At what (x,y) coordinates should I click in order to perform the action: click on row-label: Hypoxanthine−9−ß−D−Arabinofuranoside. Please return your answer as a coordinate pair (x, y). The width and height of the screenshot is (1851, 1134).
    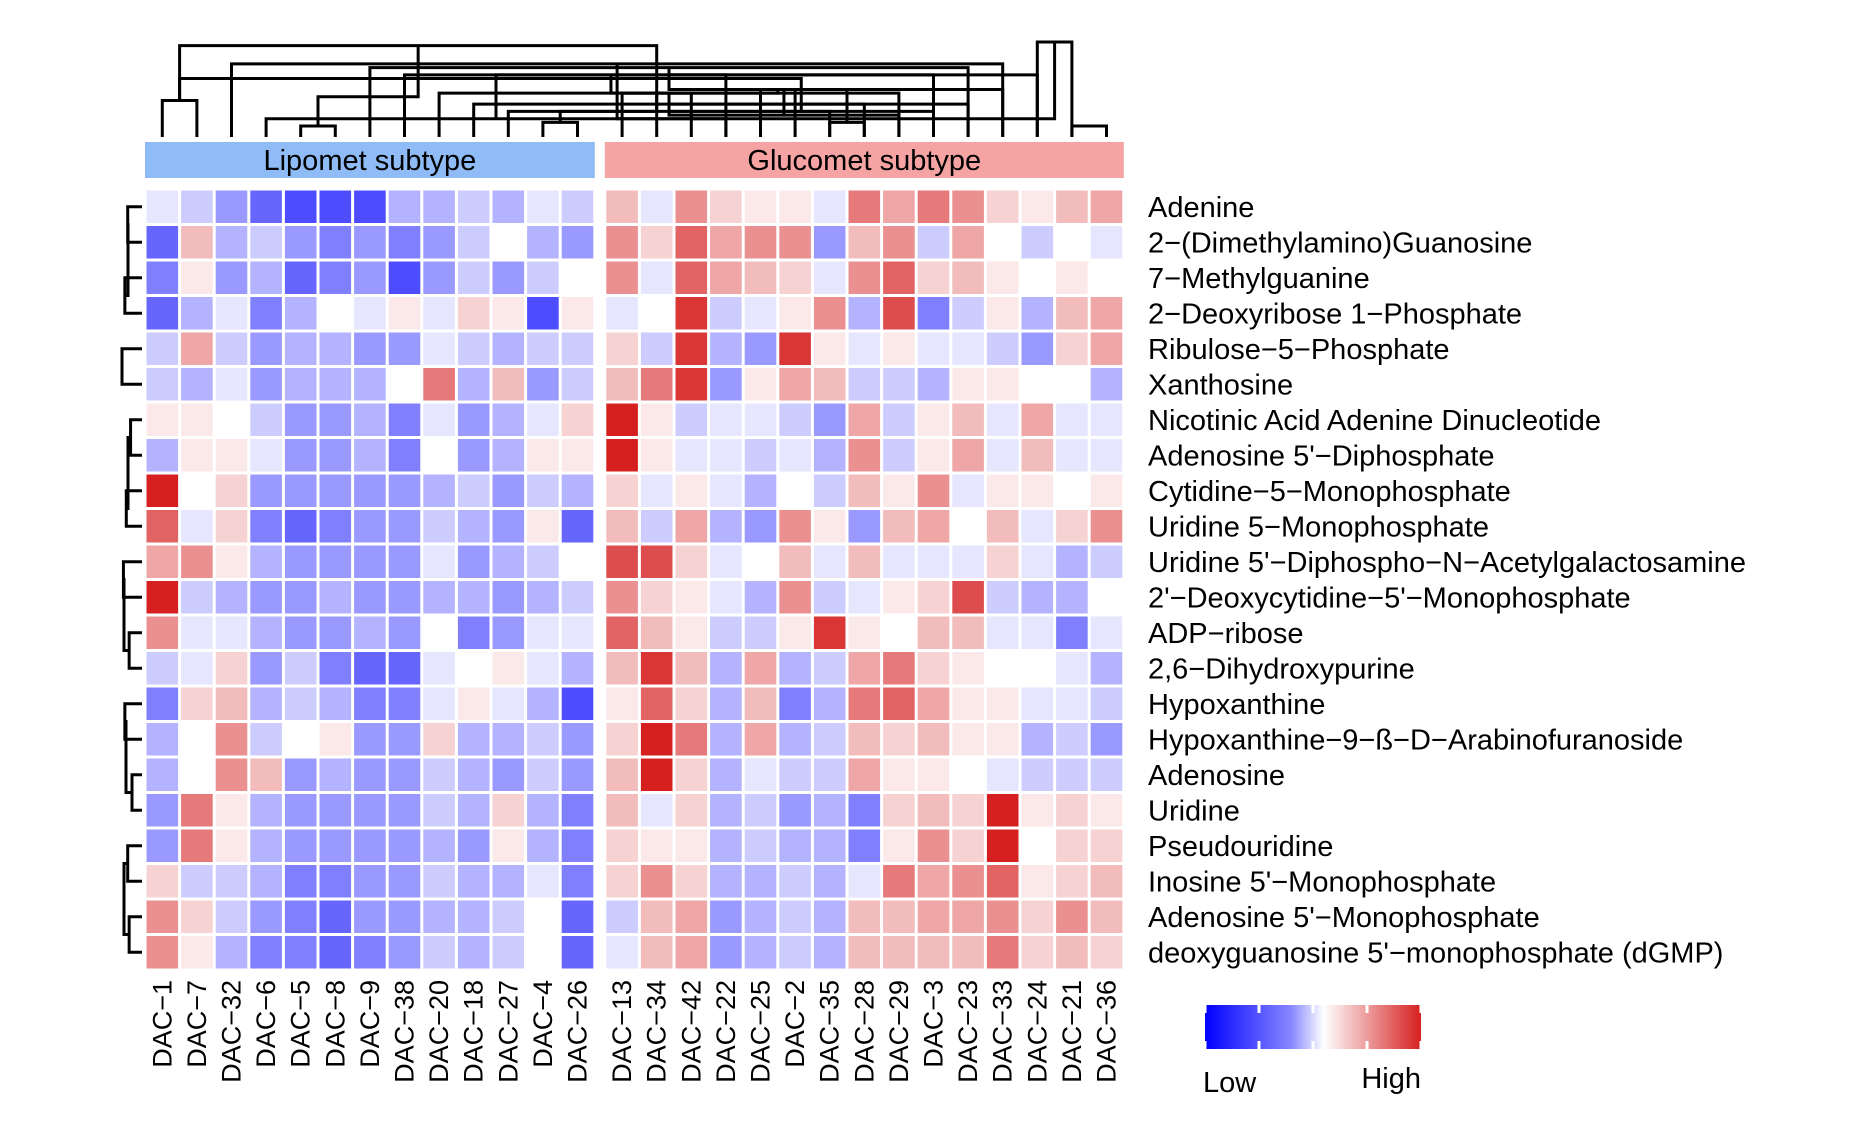
    Looking at the image, I should click on (1415, 740).